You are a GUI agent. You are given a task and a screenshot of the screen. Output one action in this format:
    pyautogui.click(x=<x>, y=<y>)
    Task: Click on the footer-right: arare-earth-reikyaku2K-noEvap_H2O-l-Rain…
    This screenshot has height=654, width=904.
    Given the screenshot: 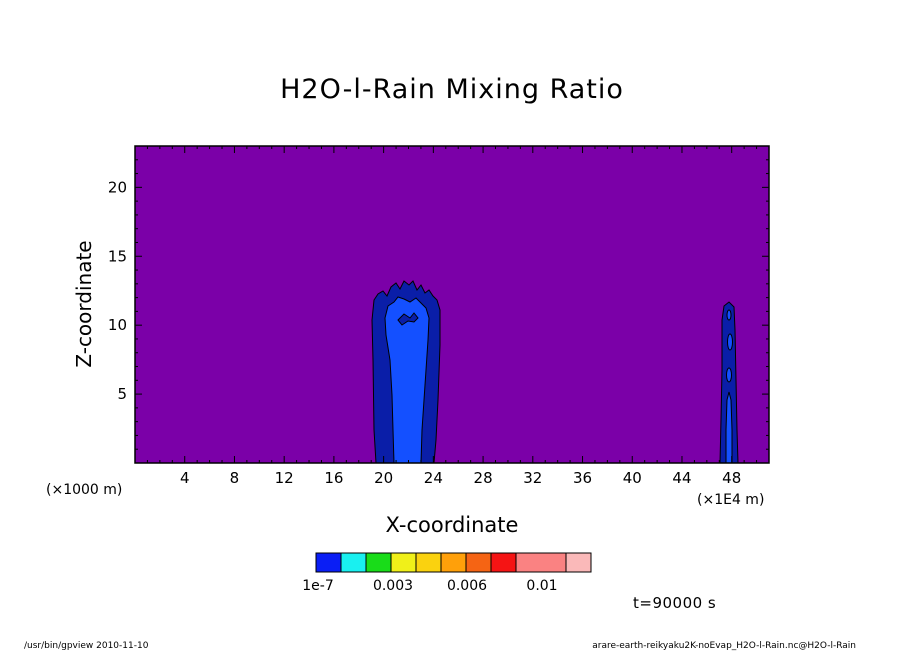 What is the action you would take?
    pyautogui.click(x=724, y=646)
    